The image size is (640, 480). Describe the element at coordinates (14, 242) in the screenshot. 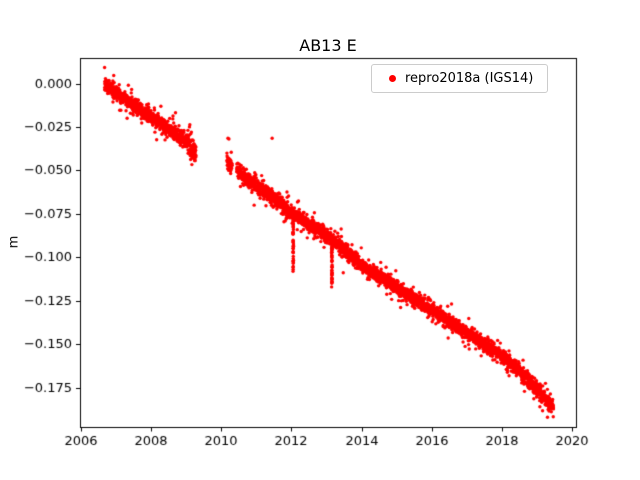

I see `y-axis-label: m` at that location.